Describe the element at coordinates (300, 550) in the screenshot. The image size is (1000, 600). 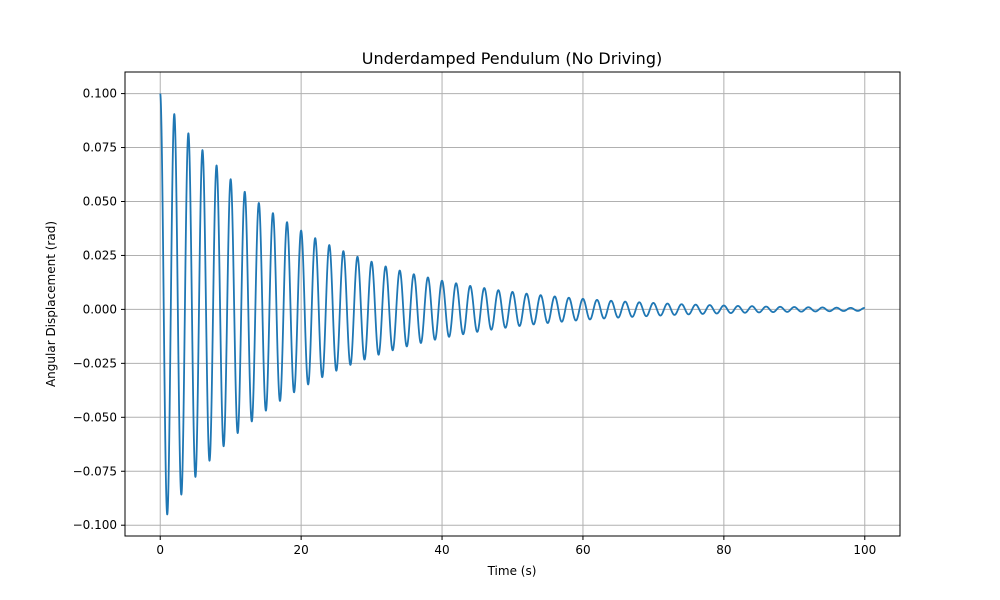
I see `x-tick-label: 20` at that location.